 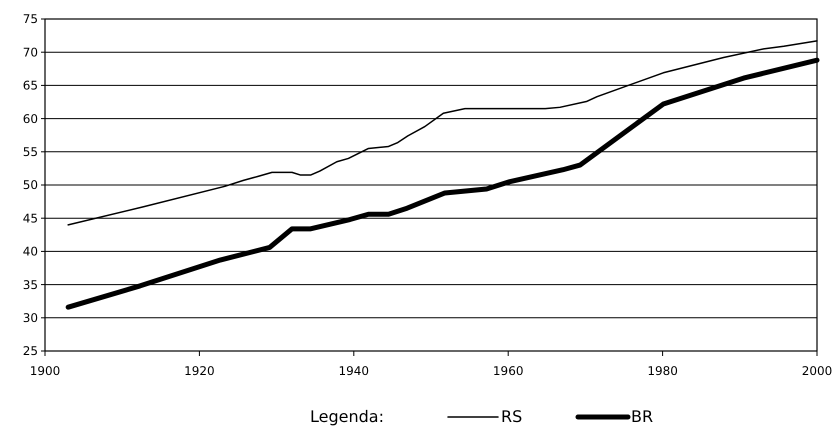 I want to click on y-tick-label: 70, so click(x=30, y=52).